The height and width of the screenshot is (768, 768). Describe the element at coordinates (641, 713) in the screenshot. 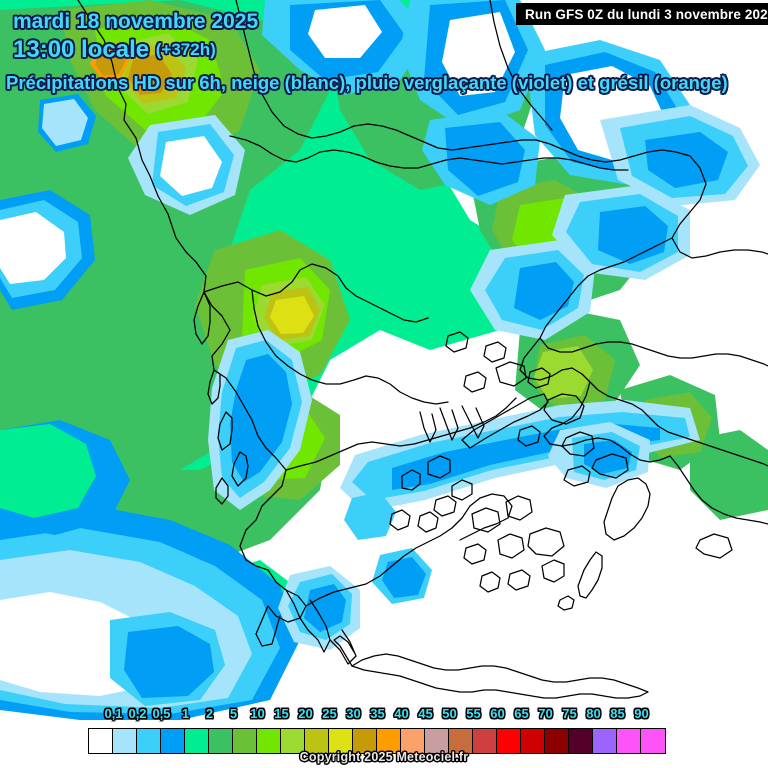

I see `legend-tick: 90` at that location.